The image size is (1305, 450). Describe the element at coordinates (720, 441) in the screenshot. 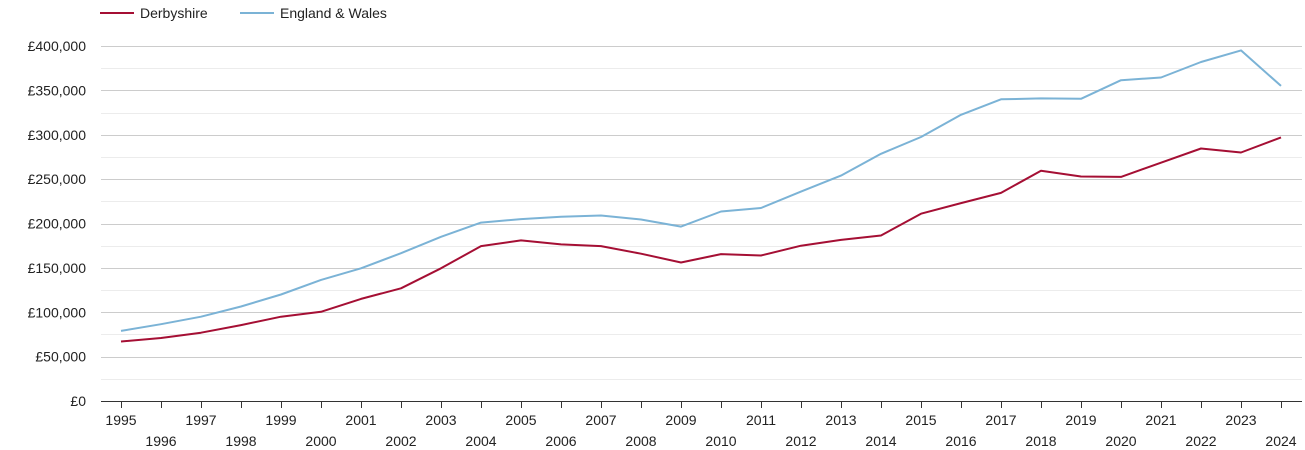

I see `x-tick-label: 2010` at that location.